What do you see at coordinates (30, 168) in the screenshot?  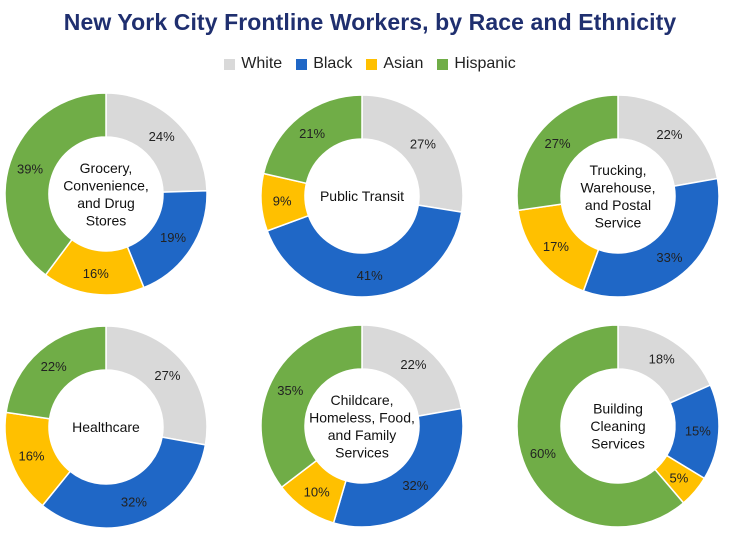 I see `data-label-hispanic: 39%` at bounding box center [30, 168].